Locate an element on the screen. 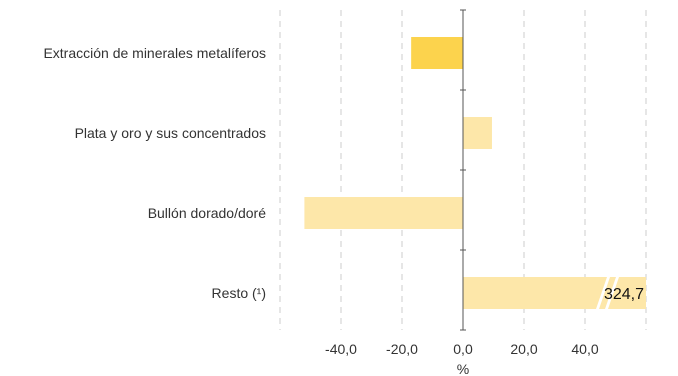 The height and width of the screenshot is (376, 678). x-tick-label: 0,0 is located at coordinates (463, 349).